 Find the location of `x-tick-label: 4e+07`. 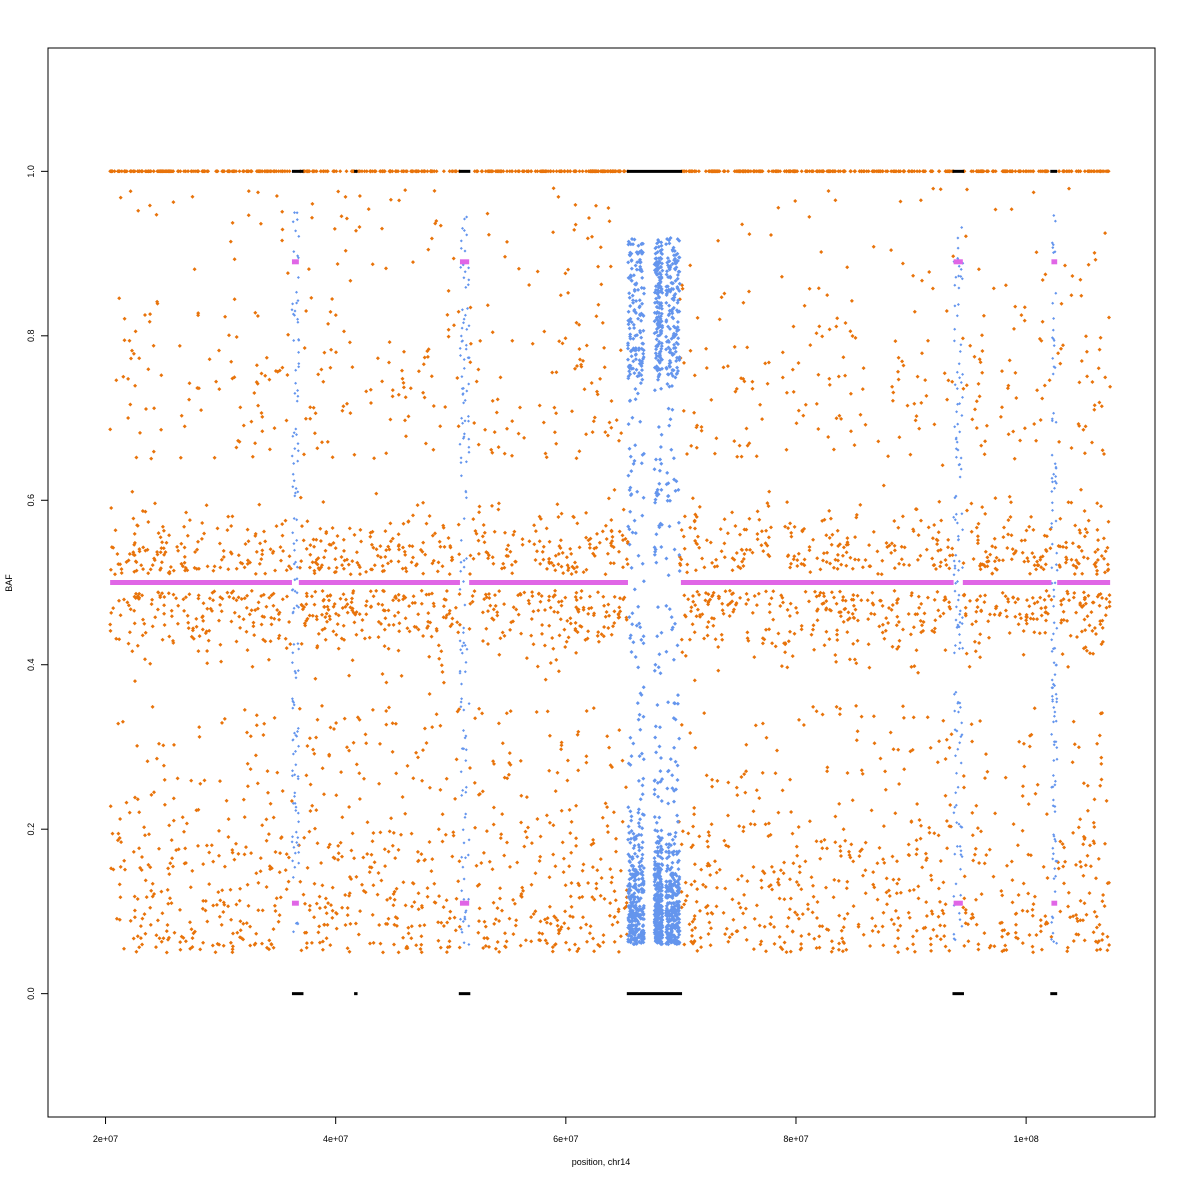

x-tick-label: 4e+07 is located at coordinates (335, 1139).